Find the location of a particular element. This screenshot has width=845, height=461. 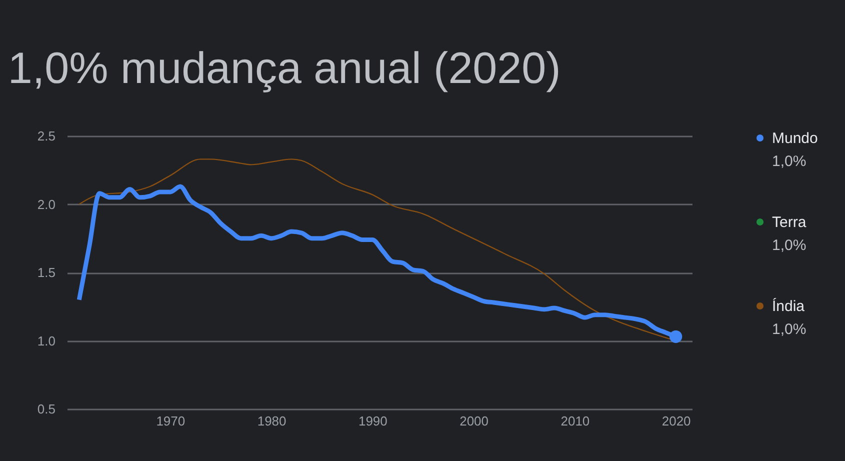

y-tick-label: 0.5 is located at coordinates (46, 409).